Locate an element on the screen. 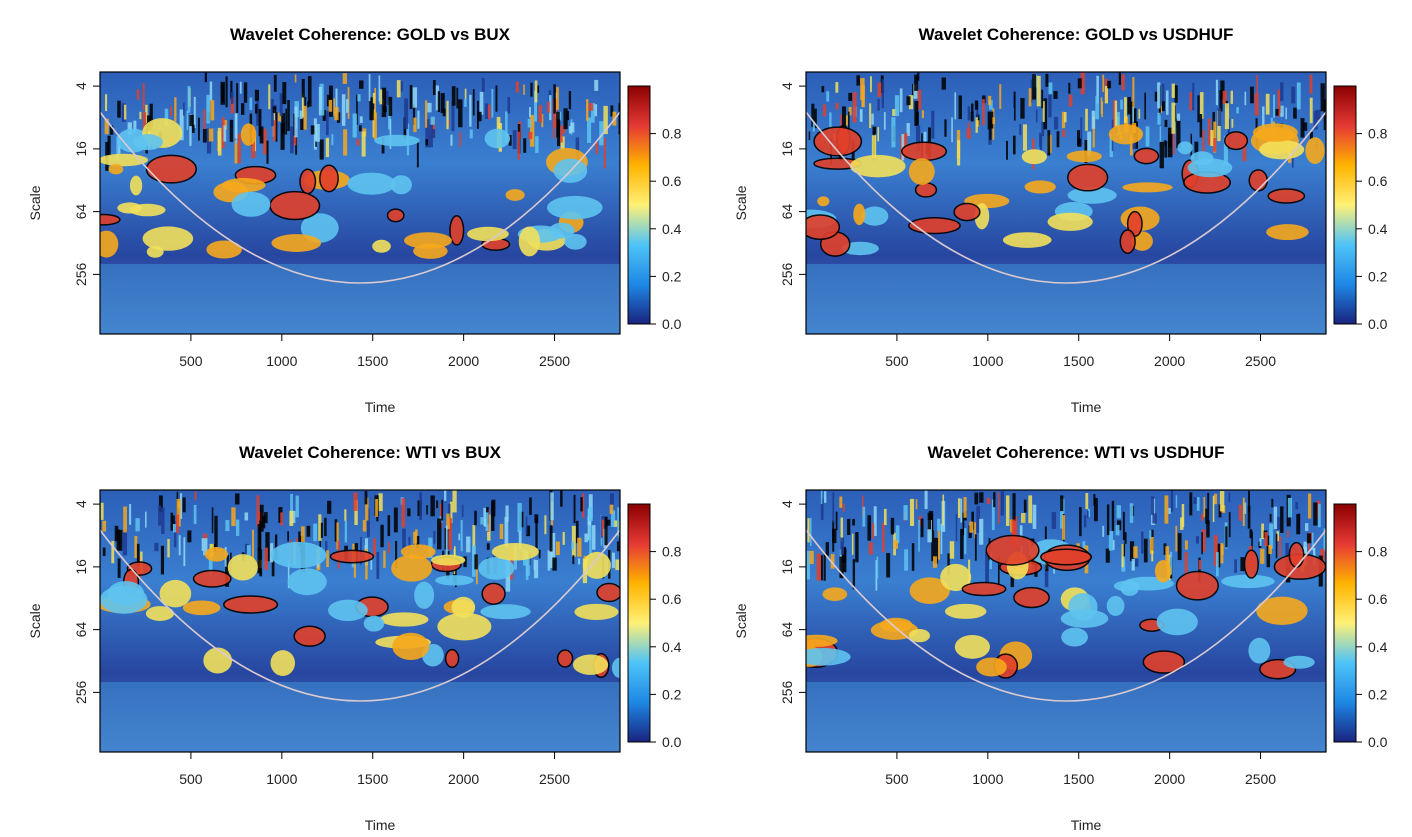 This screenshot has height=837, width=1412. chart-title: Wavelet Coherence: GOLD vs BUX is located at coordinates (370, 34).